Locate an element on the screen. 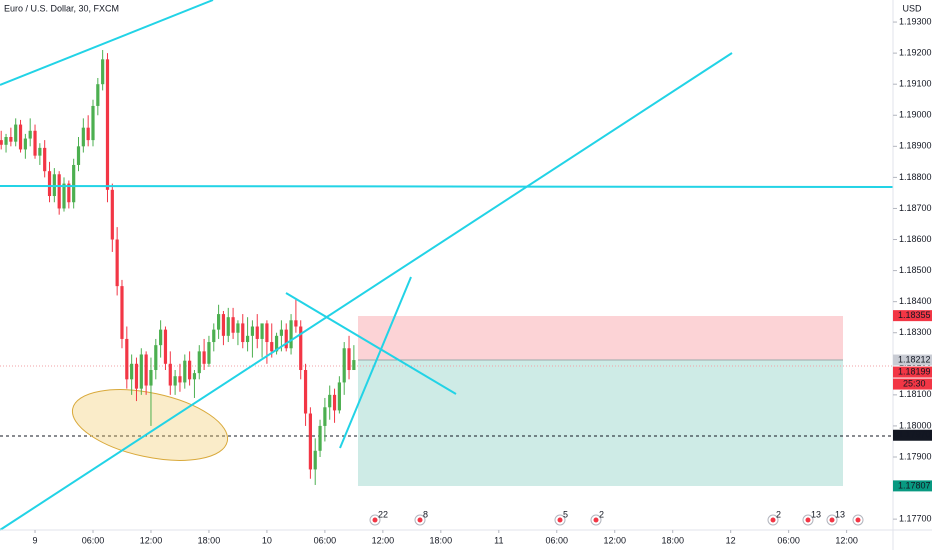 The height and width of the screenshot is (550, 932). price-label: 1.18355 is located at coordinates (914, 315).